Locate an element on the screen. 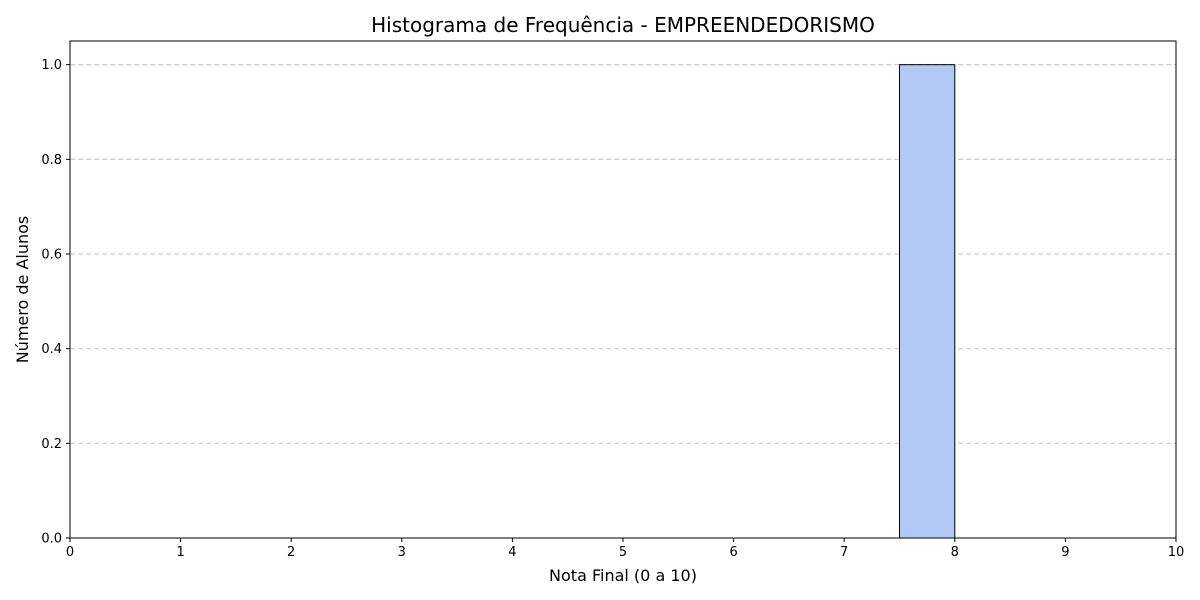 The height and width of the screenshot is (600, 1200). x-tick-label: 6 is located at coordinates (733, 552).